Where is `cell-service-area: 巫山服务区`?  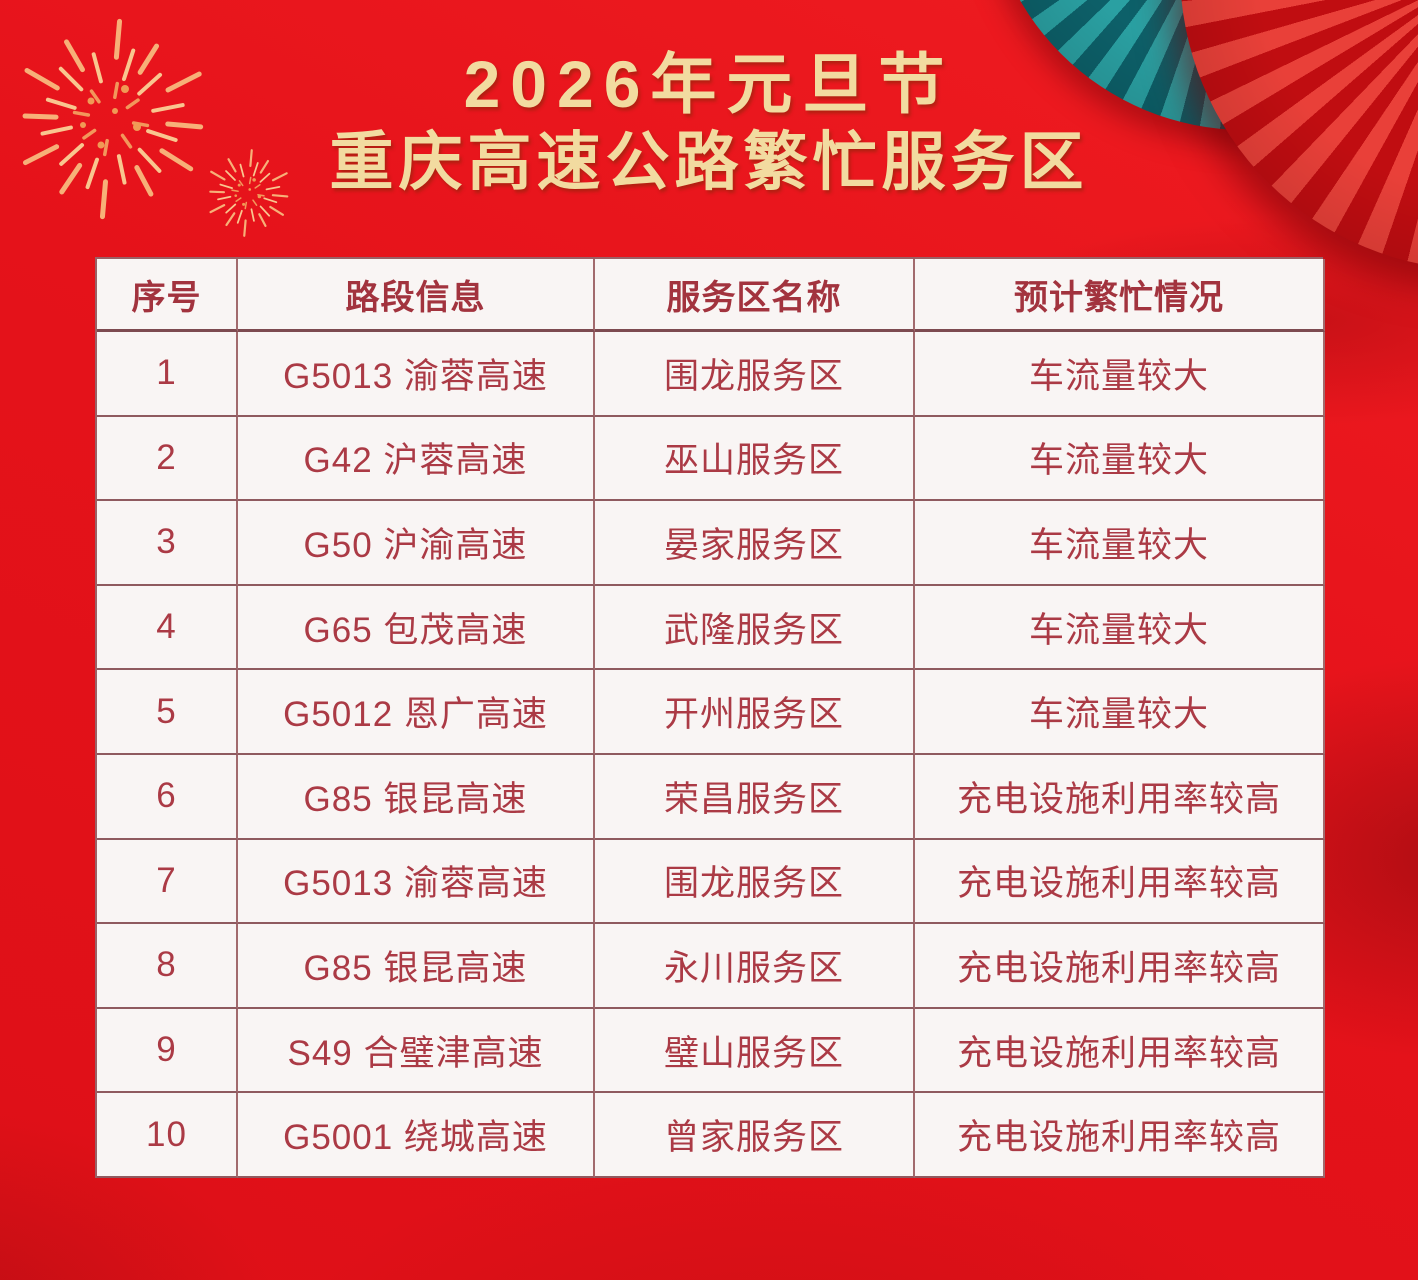 cell-service-area: 巫山服务区 is located at coordinates (755, 459).